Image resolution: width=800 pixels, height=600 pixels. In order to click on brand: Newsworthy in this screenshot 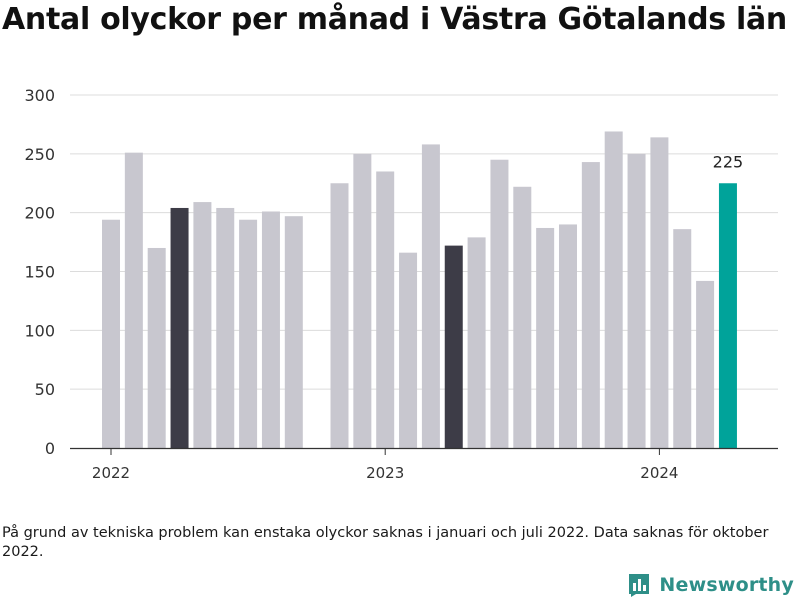, I will do `click(710, 585)`.